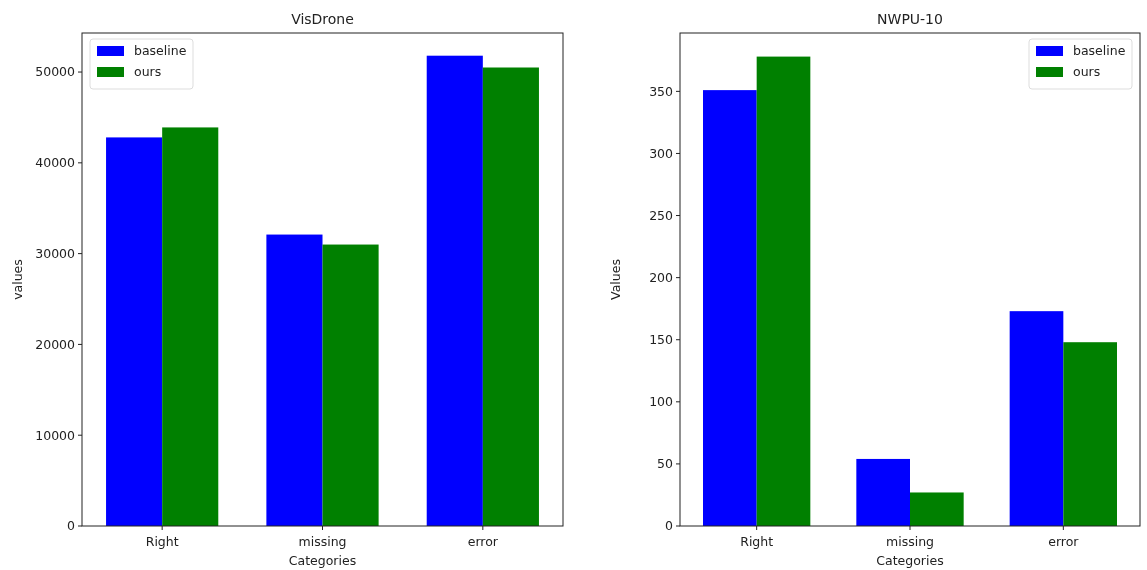 The image size is (1147, 570). I want to click on y-tick-label: 300, so click(661, 153).